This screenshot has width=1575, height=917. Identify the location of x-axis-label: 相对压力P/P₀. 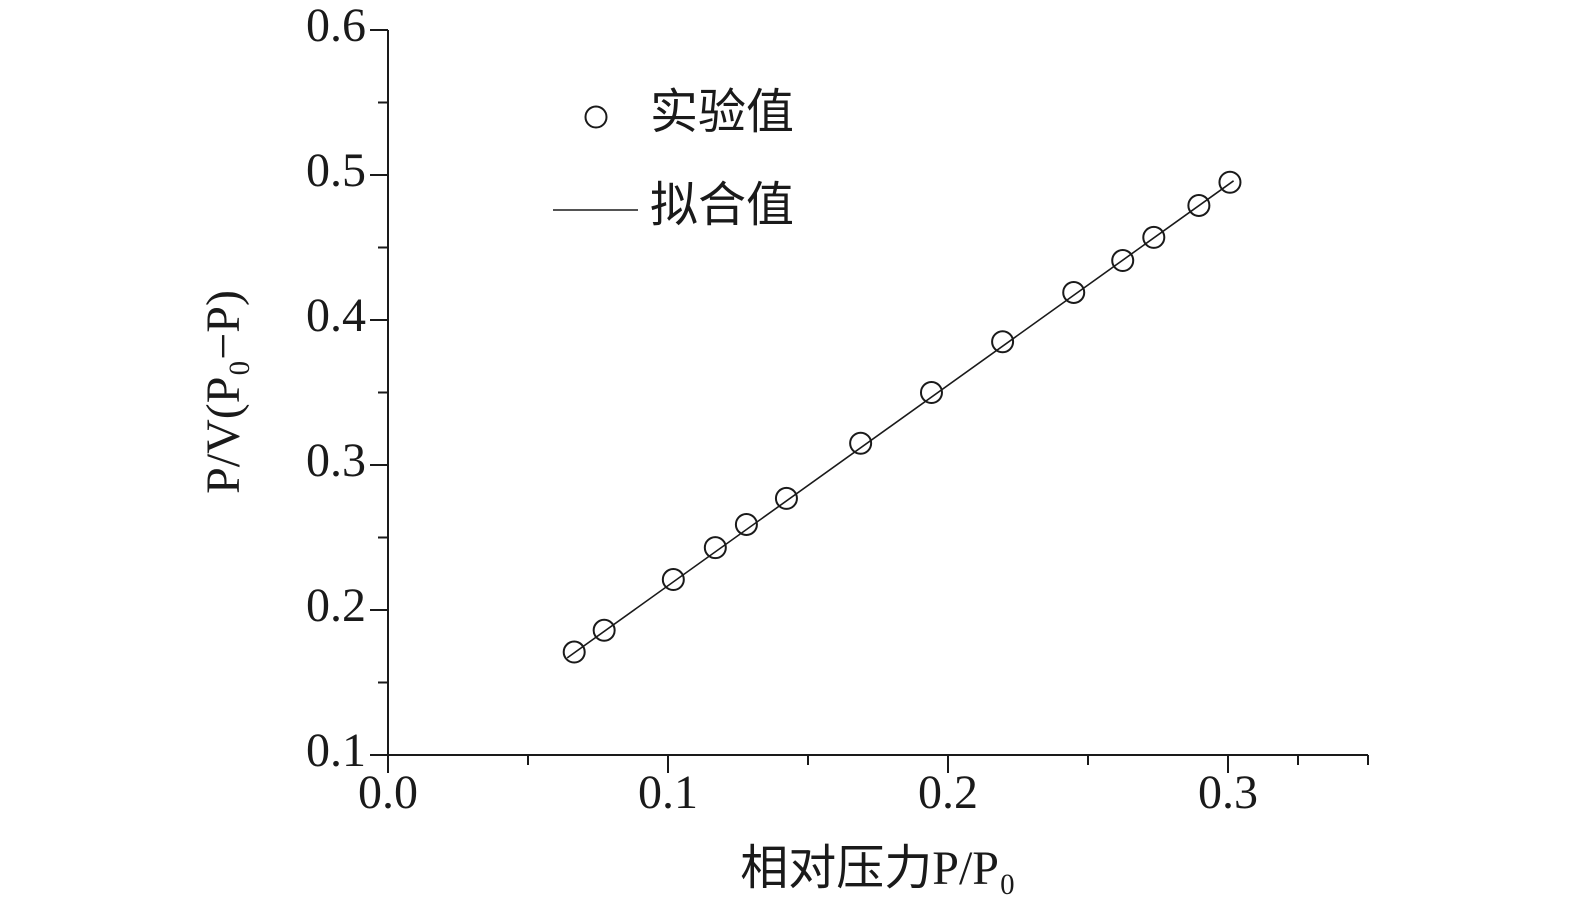
(877, 868).